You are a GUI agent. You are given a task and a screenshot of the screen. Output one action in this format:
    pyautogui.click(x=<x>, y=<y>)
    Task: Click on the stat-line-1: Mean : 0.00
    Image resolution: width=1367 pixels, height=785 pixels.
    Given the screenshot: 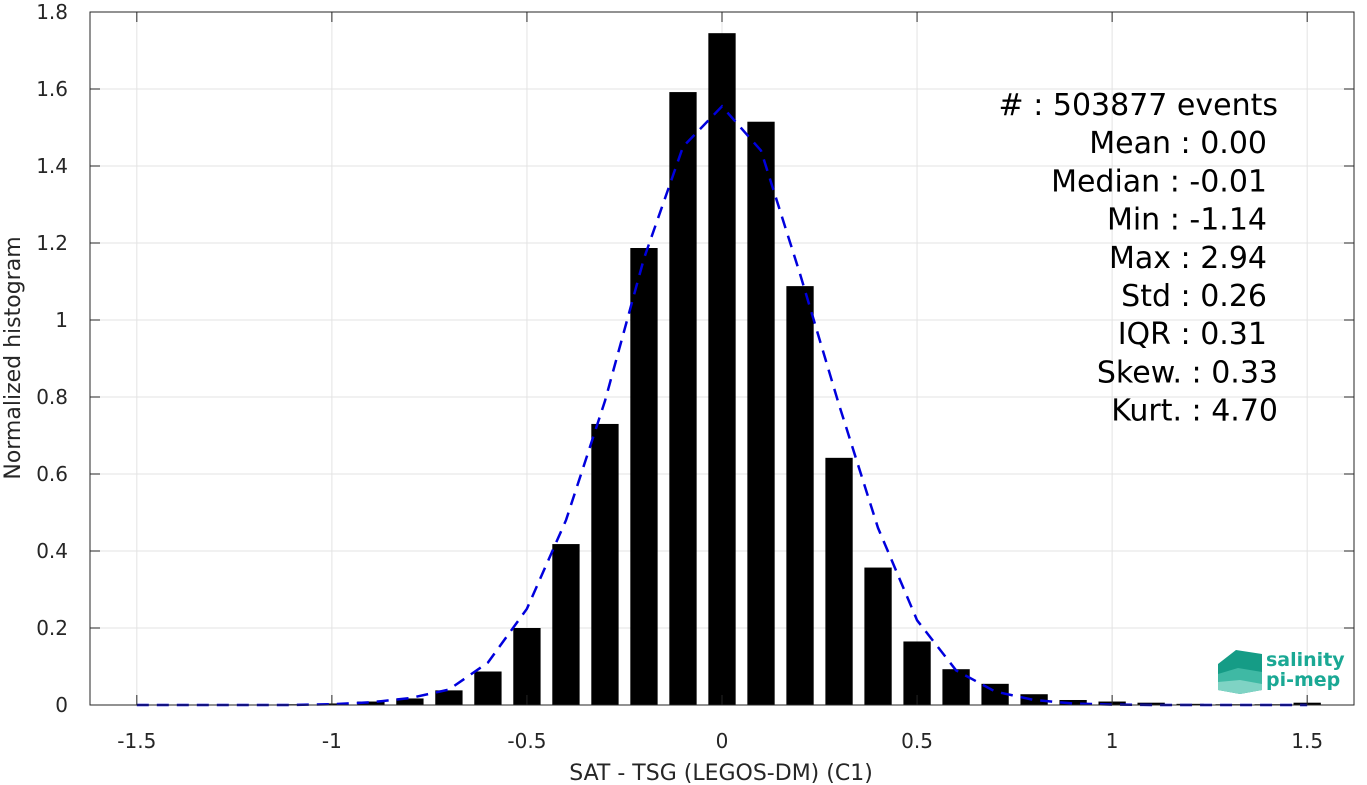 What is the action you would take?
    pyautogui.click(x=1178, y=143)
    